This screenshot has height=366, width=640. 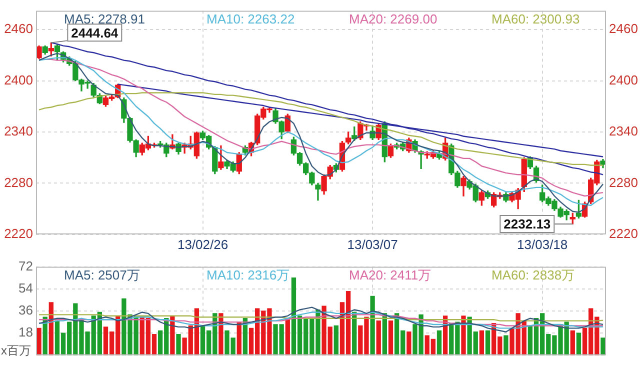 What do you see at coordinates (25, 332) in the screenshot?
I see `y-tick-label: 18` at bounding box center [25, 332].